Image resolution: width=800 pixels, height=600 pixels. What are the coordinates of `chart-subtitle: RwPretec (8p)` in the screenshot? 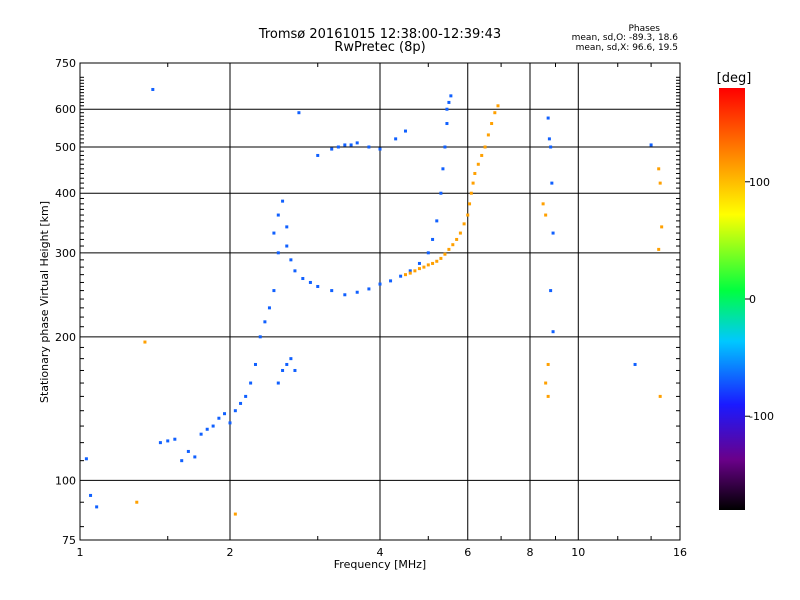 It's located at (380, 47).